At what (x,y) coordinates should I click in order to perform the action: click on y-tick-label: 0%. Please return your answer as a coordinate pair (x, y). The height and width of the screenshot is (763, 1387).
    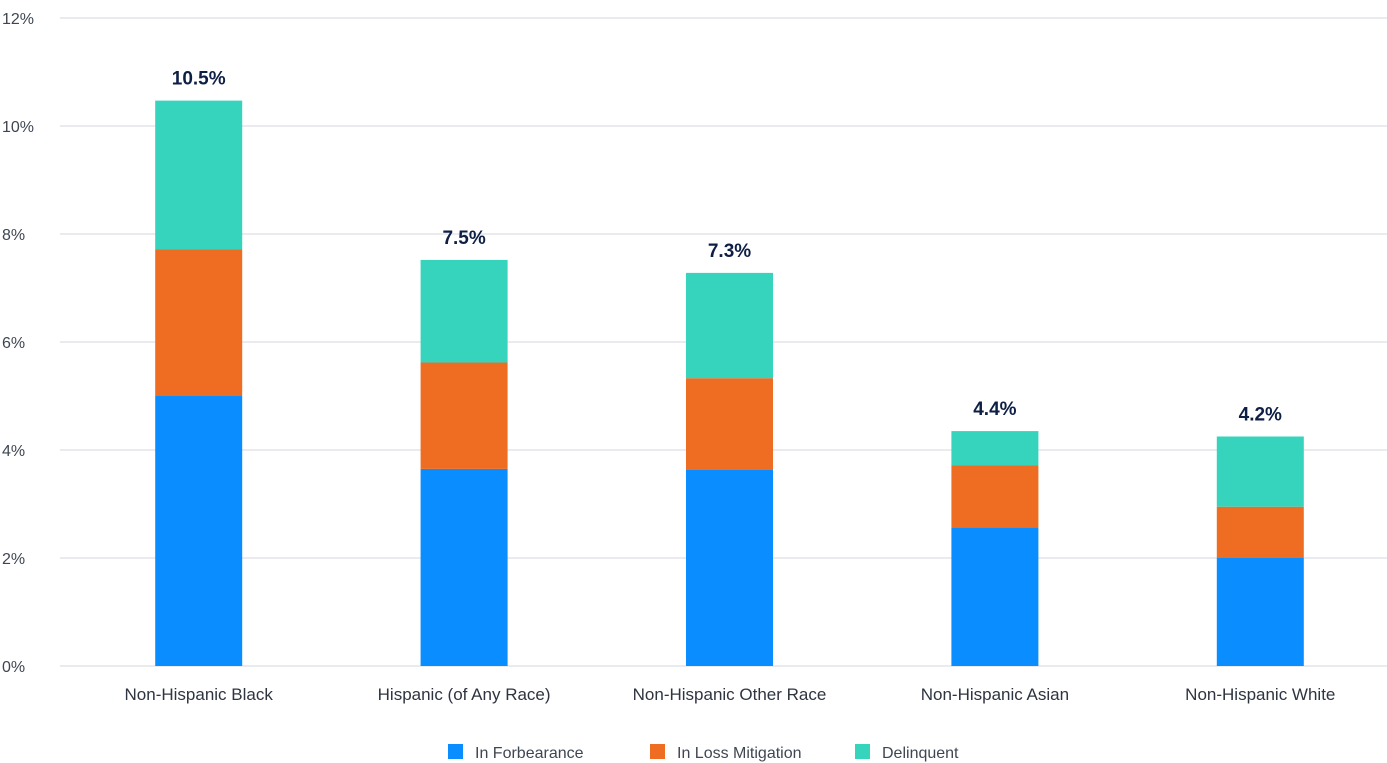
    Looking at the image, I should click on (13, 667).